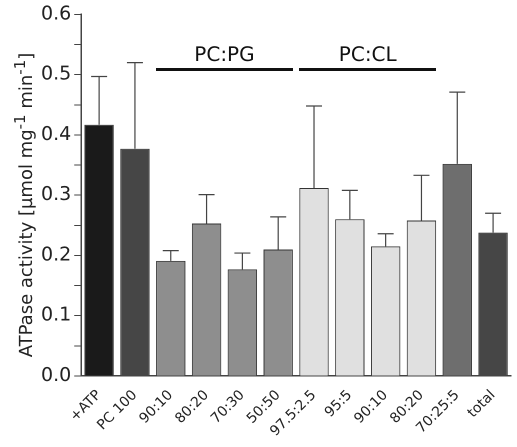 Image resolution: width=517 pixels, height=447 pixels. What do you see at coordinates (56, 194) in the screenshot?
I see `y-tick-label: 0.3` at bounding box center [56, 194].